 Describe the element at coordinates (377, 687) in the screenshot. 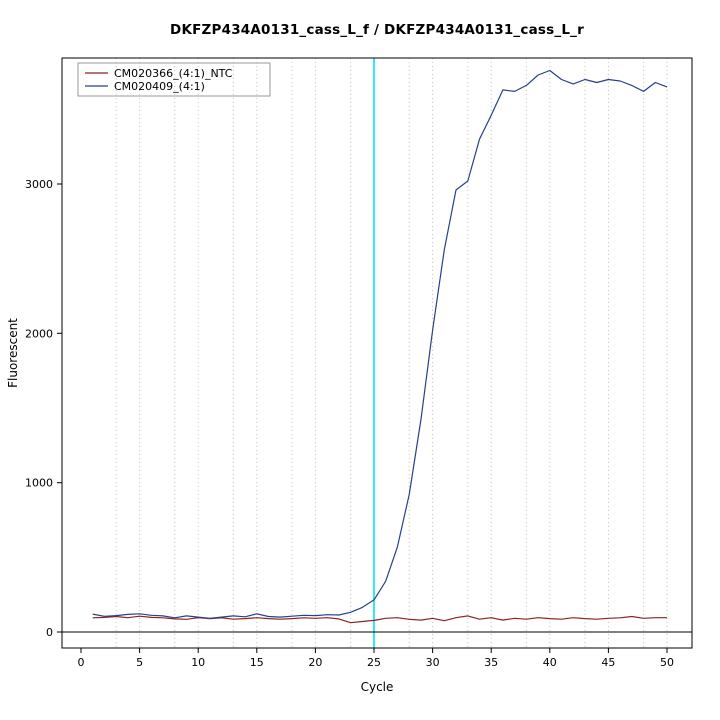

I see `x-axis-label: Cycle` at that location.